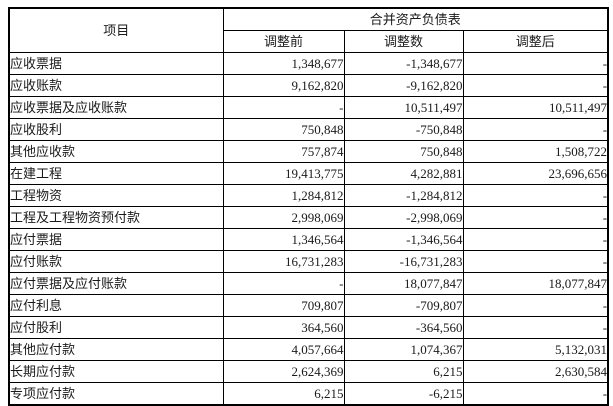  Describe the element at coordinates (403, 327) in the screenshot. I see `adjustment-cell: -364,560` at that location.